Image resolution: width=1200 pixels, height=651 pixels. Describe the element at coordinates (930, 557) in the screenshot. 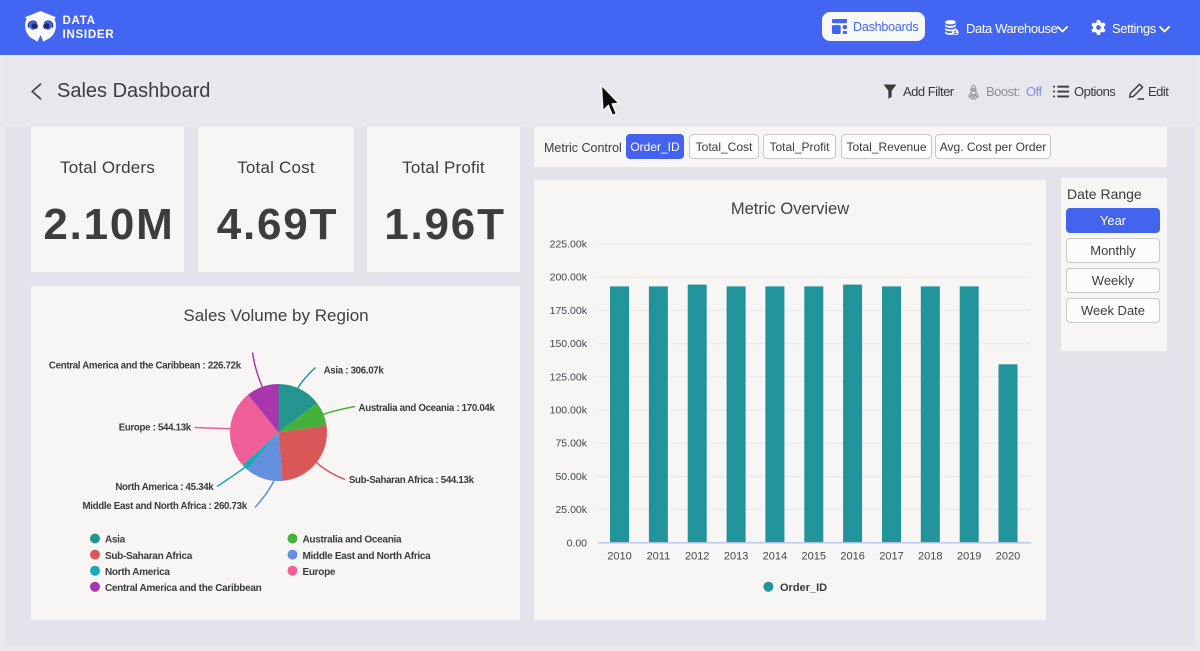

I see `svg-text: 2018` at that location.